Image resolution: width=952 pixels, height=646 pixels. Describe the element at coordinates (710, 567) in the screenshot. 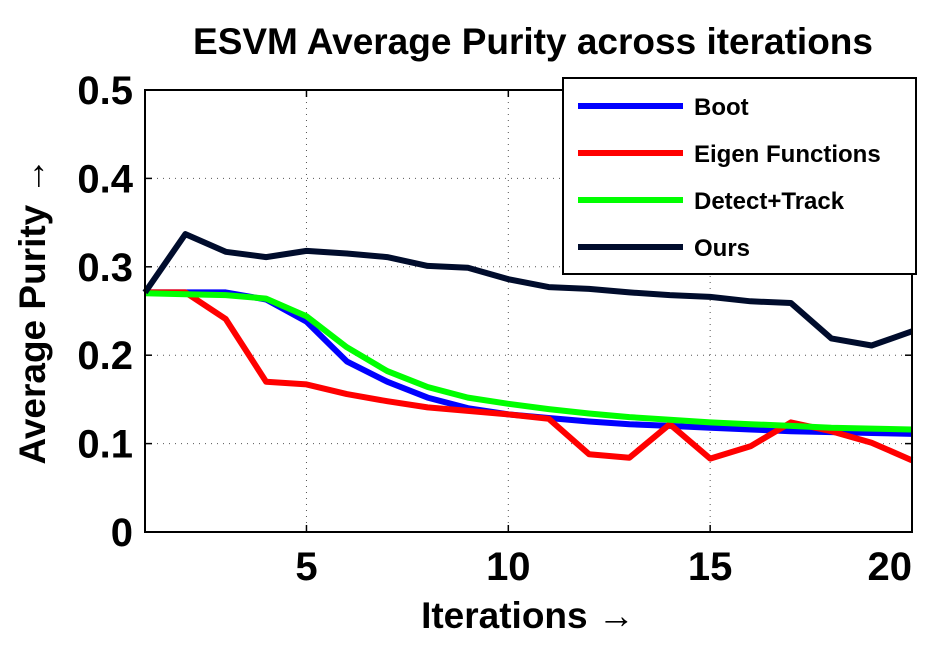

I see `x-tick-label: 15` at that location.